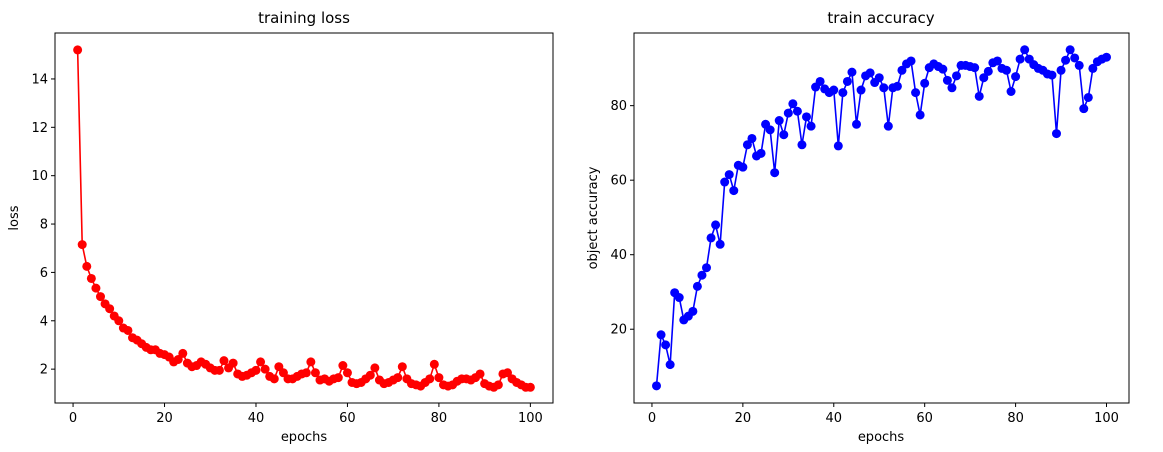 The height and width of the screenshot is (452, 1163). What do you see at coordinates (256, 418) in the screenshot?
I see `loss-x-tick-label: 40` at bounding box center [256, 418].